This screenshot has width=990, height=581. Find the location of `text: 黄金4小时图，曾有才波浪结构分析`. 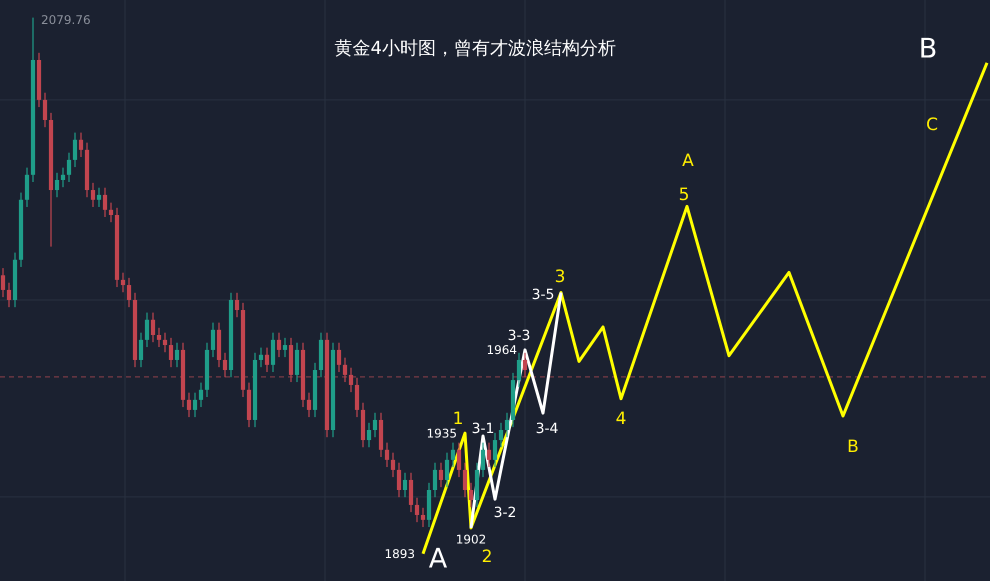

text: 黄金4小时图，曾有才波浪结构分析 is located at coordinates (475, 48).